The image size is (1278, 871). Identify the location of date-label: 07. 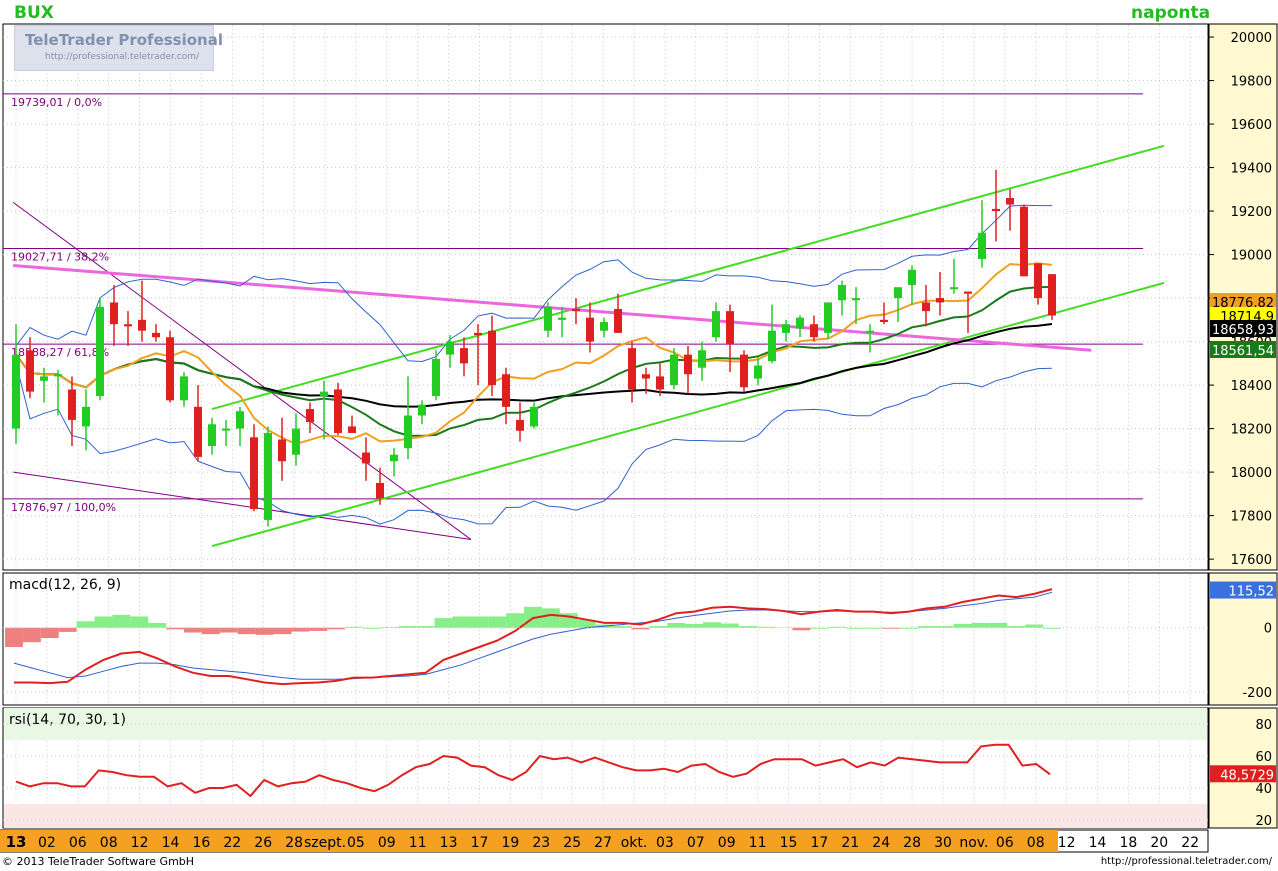
(696, 843).